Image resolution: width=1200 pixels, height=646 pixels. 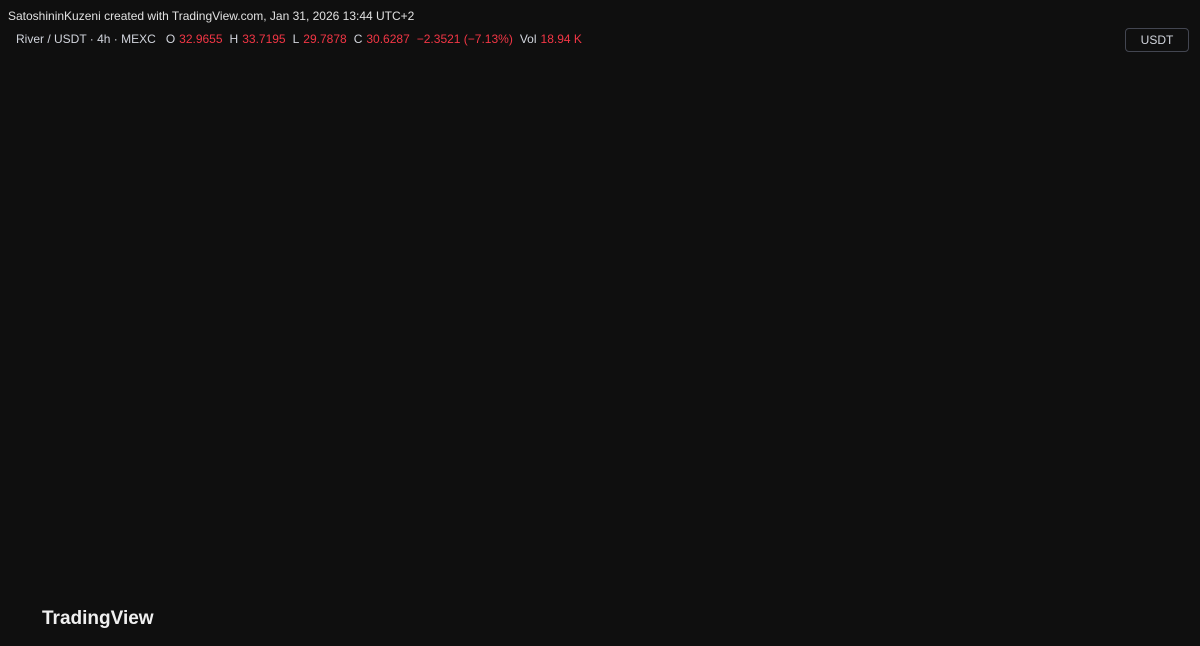 I want to click on demand-zone, so click(x=766, y=452).